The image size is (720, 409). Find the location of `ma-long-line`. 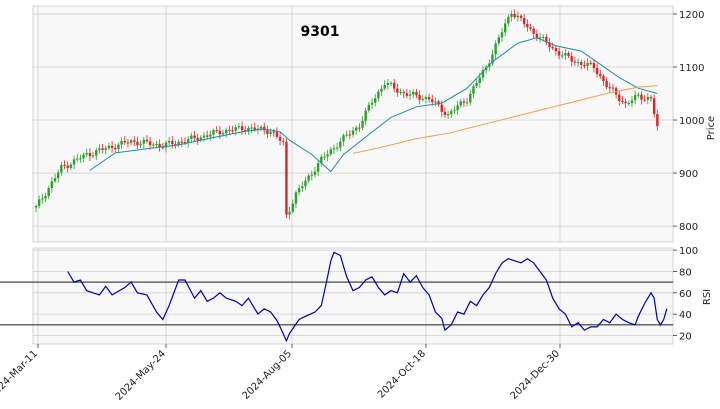

ma-long-line is located at coordinates (505, 119).